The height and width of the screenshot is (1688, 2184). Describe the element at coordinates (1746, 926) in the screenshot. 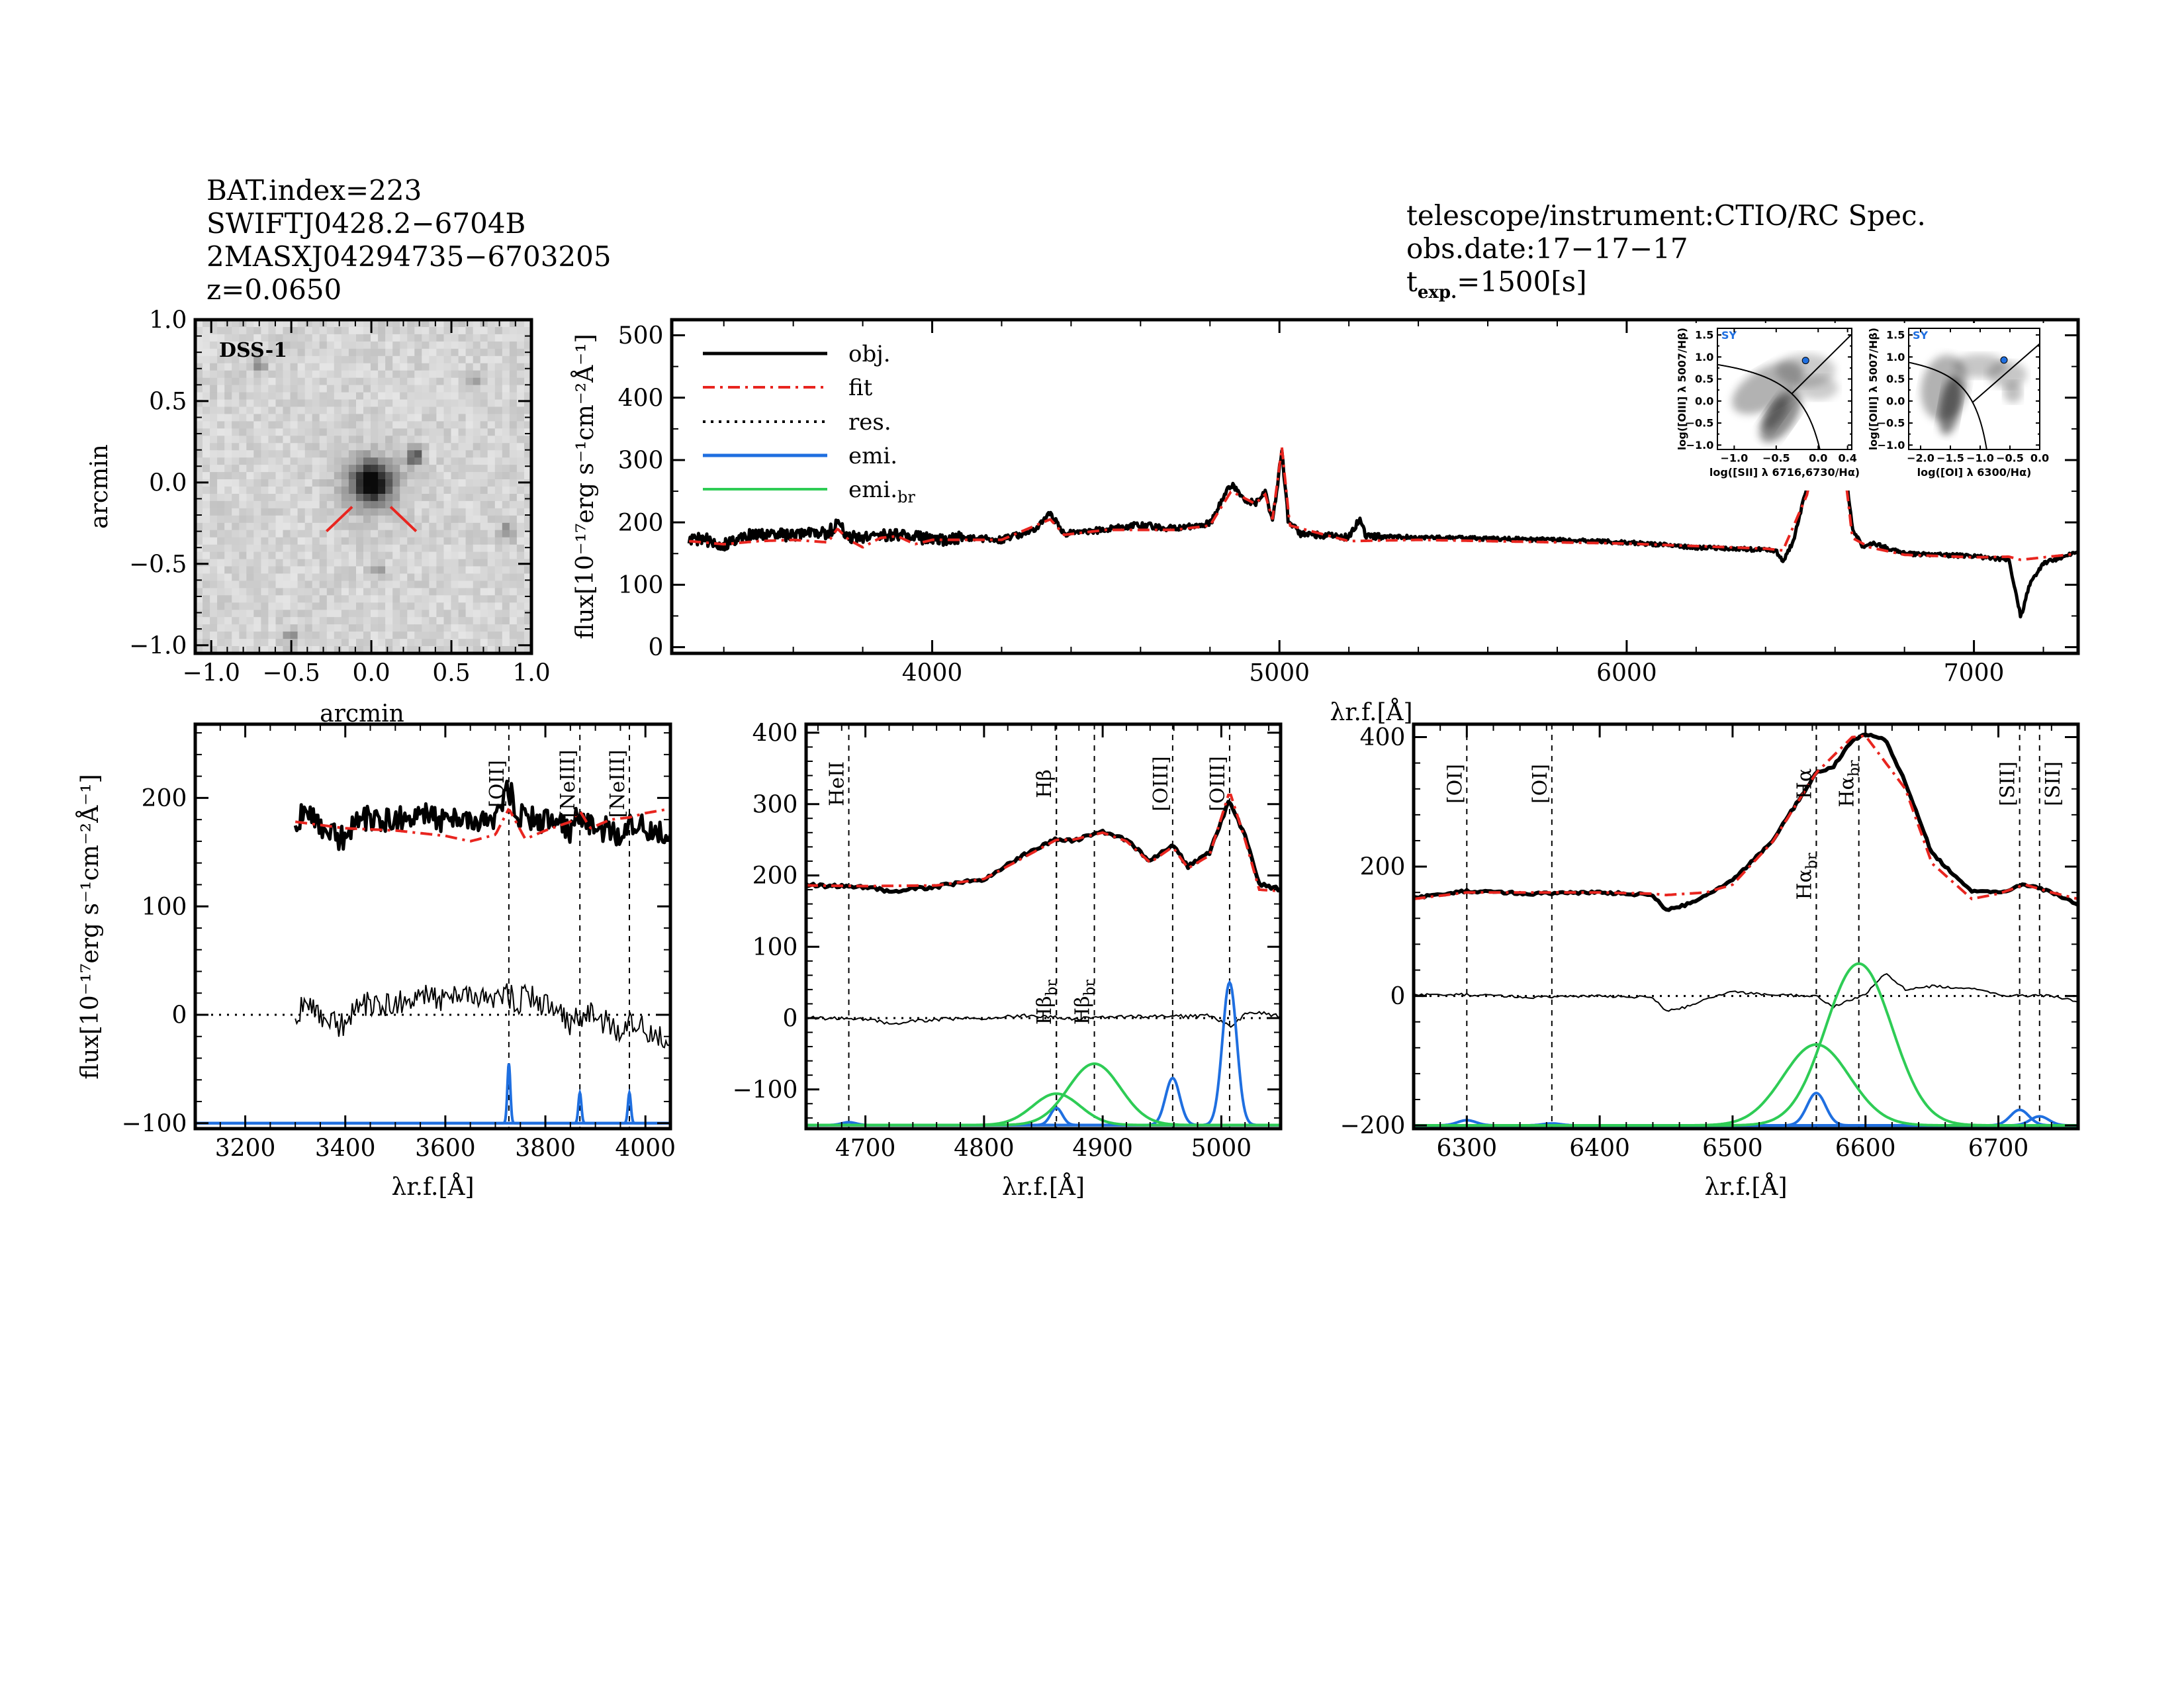

I see `plot-area` at that location.